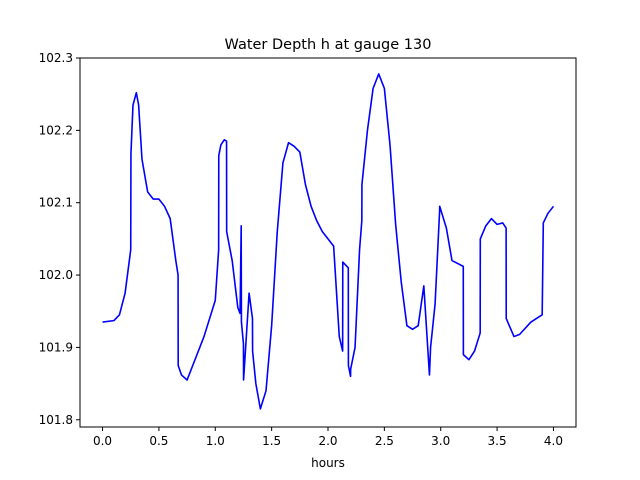 Image resolution: width=640 pixels, height=480 pixels. What do you see at coordinates (56, 130) in the screenshot?
I see `y-tick-label: 102.2` at bounding box center [56, 130].